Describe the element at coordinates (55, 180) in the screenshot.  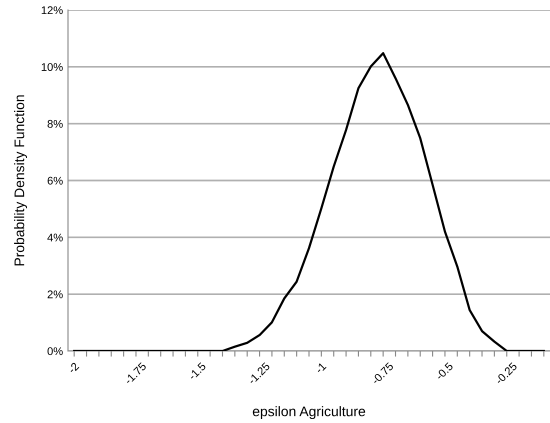
I see `y-tick-label: 6%` at that location.